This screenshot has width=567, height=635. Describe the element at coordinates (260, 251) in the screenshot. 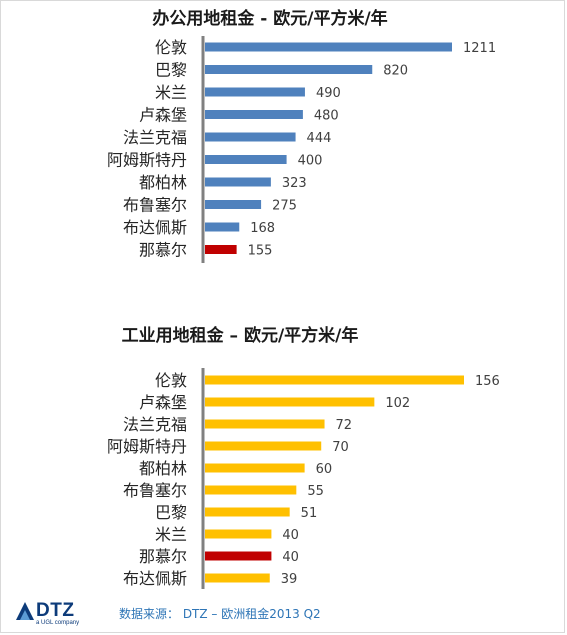

I see `value-label: 155` at that location.